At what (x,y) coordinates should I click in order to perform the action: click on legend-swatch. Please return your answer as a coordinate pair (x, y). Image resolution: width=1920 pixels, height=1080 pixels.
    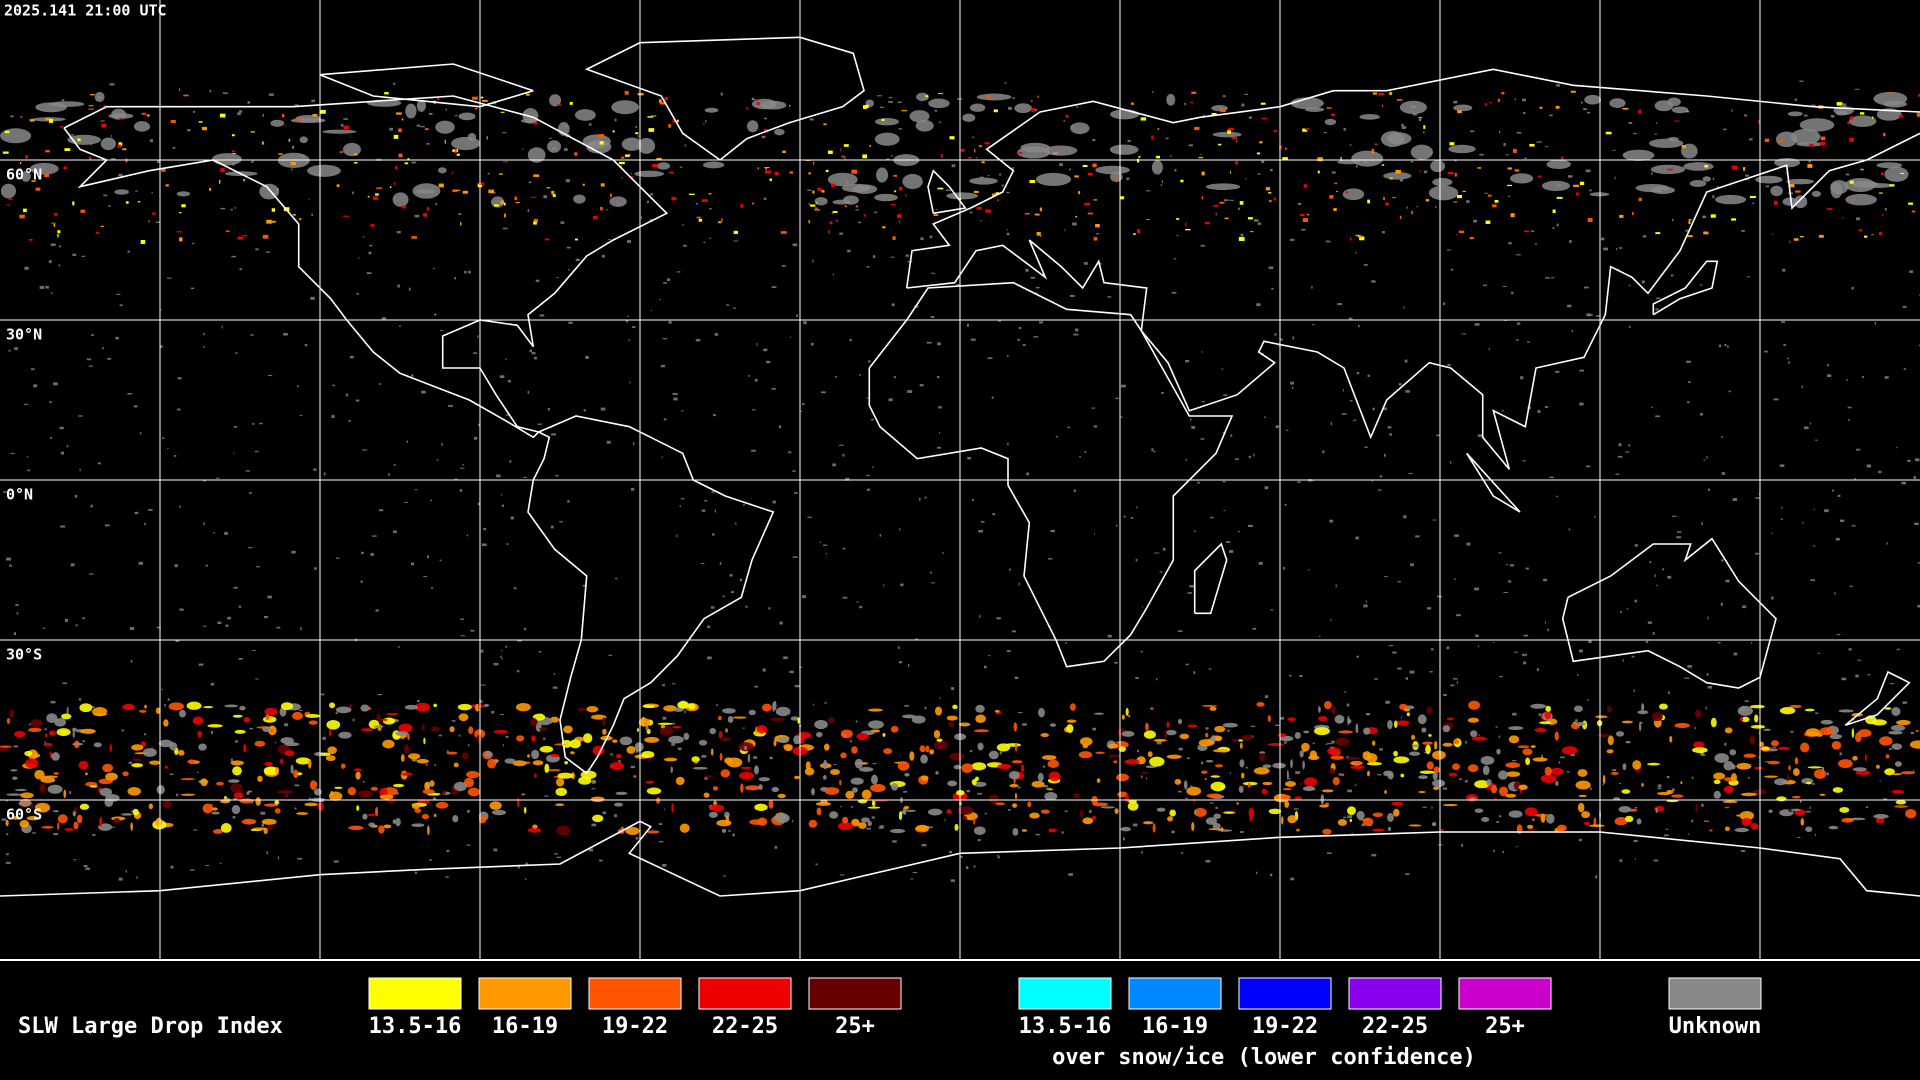
    Looking at the image, I should click on (525, 993).